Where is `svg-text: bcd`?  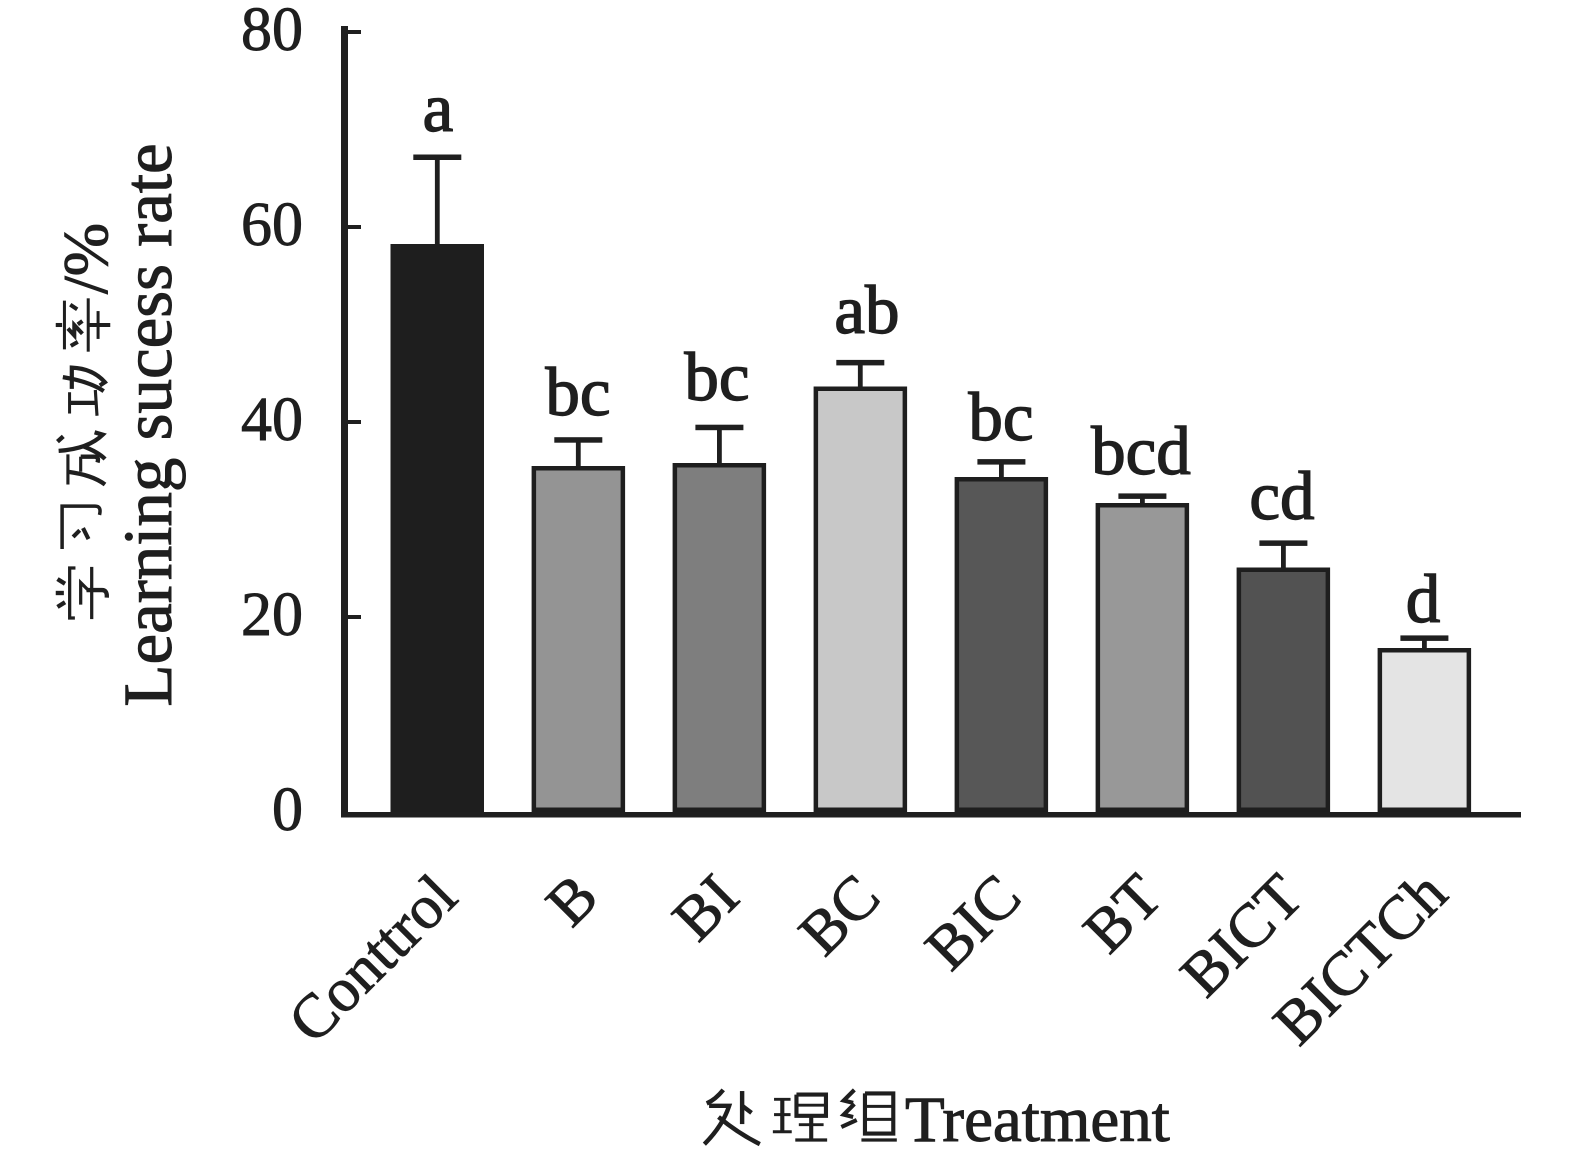 svg-text: bcd is located at coordinates (1141, 451).